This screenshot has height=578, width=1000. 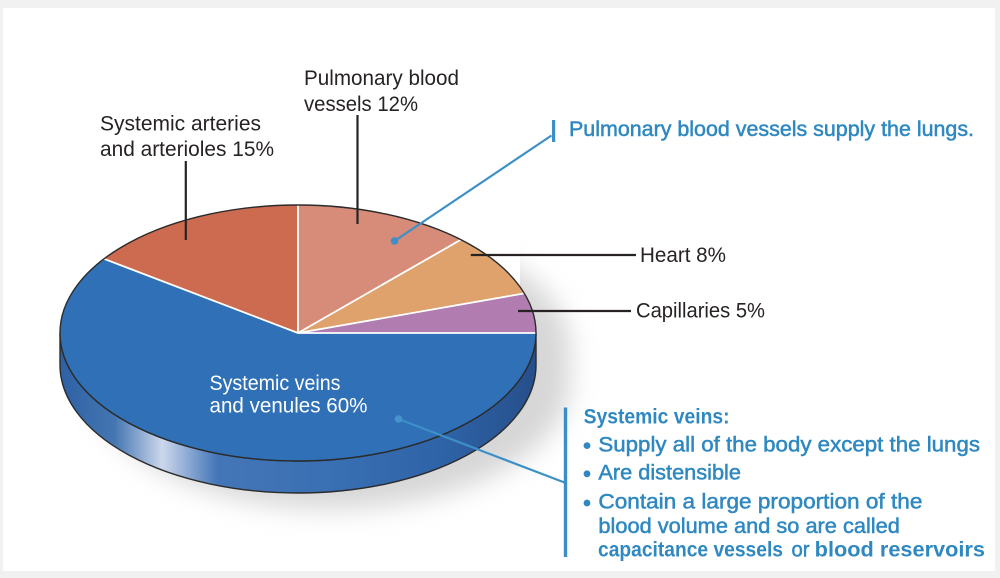 I want to click on svg-text: Heart 8%, so click(x=683, y=255).